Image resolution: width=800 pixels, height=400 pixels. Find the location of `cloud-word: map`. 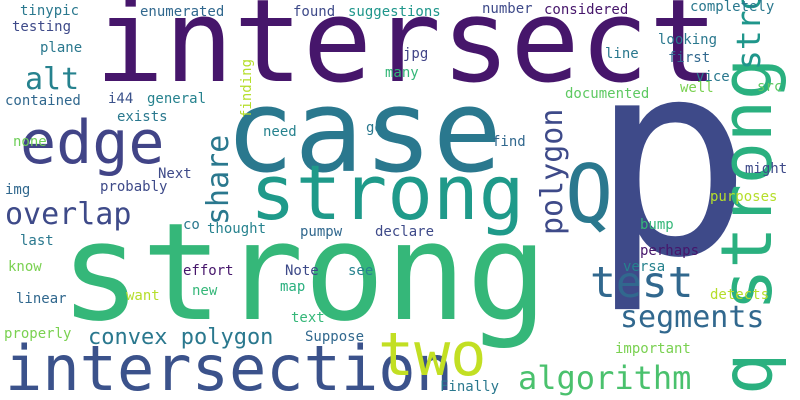

cloud-word: map is located at coordinates (293, 287).